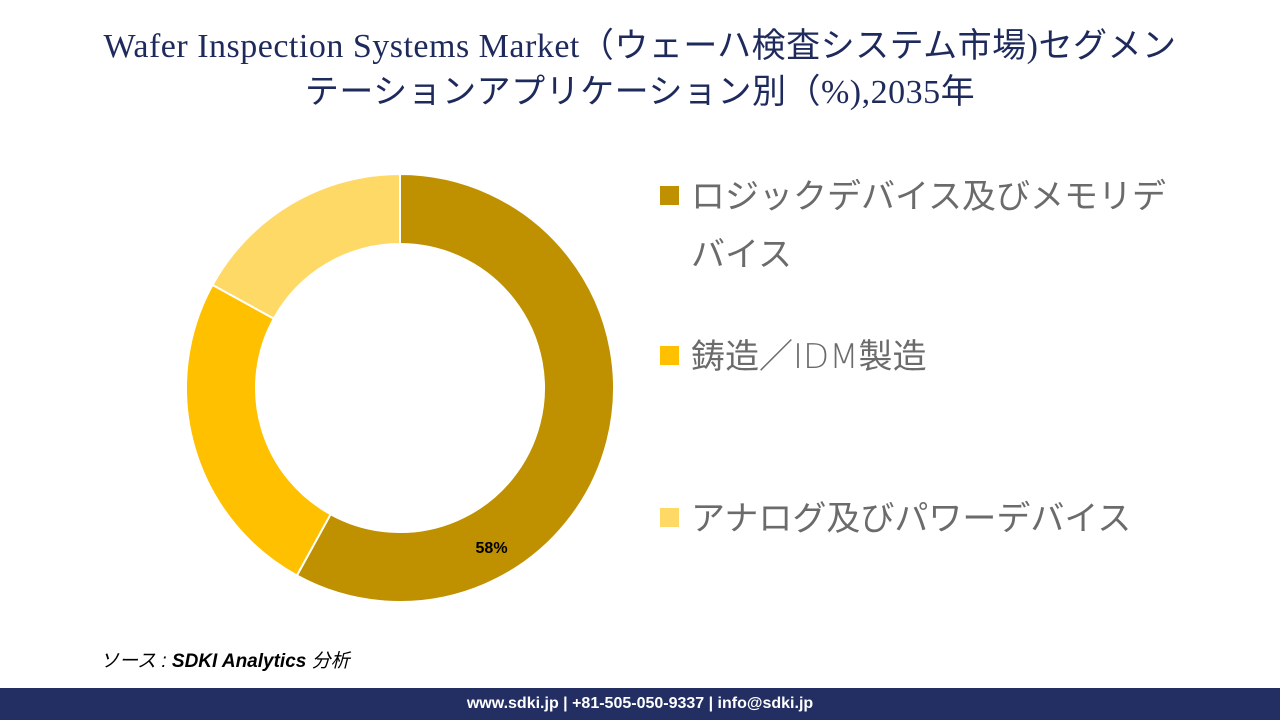 Image resolution: width=1280 pixels, height=720 pixels. What do you see at coordinates (809, 357) in the screenshot?
I see `legend-label-foundry-idm: 鋳造／IDM製造` at bounding box center [809, 357].